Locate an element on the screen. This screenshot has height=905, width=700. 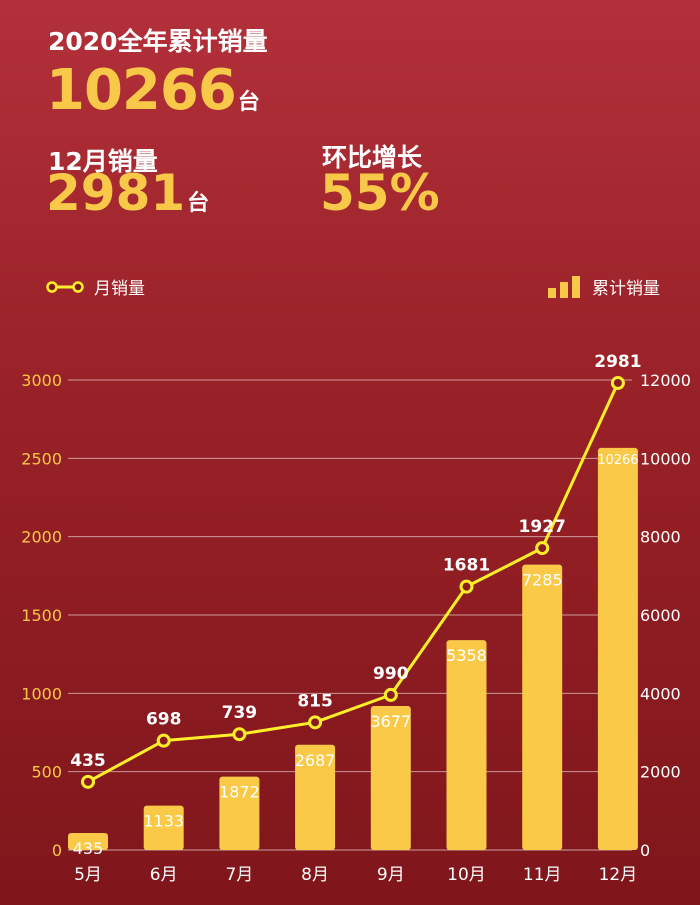
x-tick-label: 12月 is located at coordinates (618, 875).